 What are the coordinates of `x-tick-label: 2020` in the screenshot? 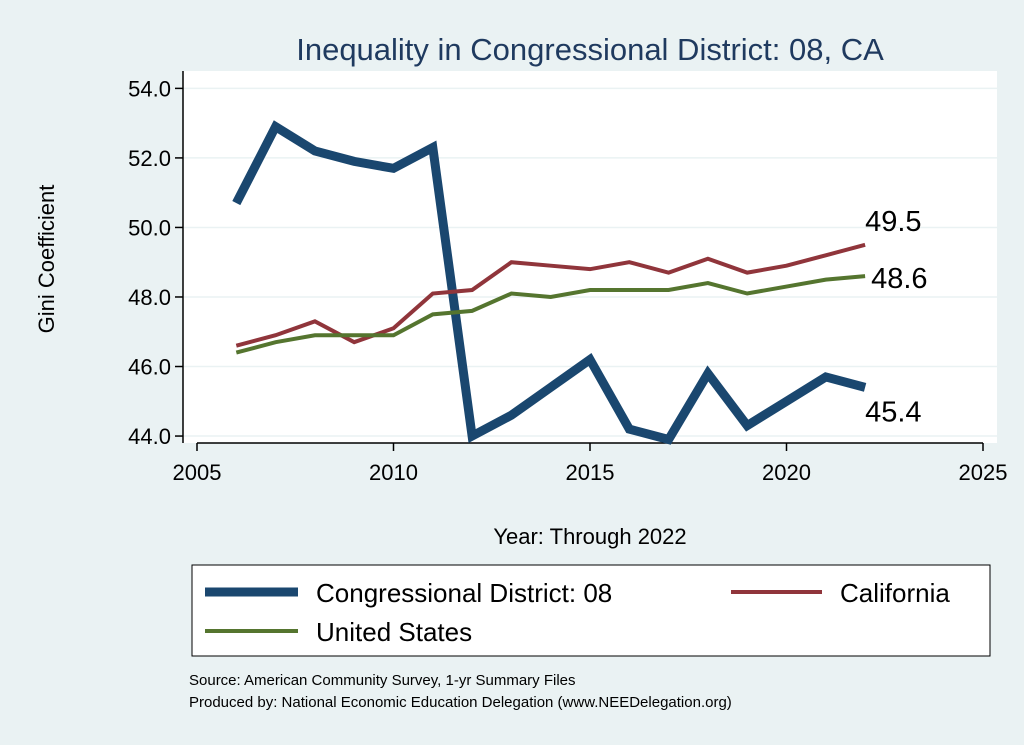 It's located at (786, 472).